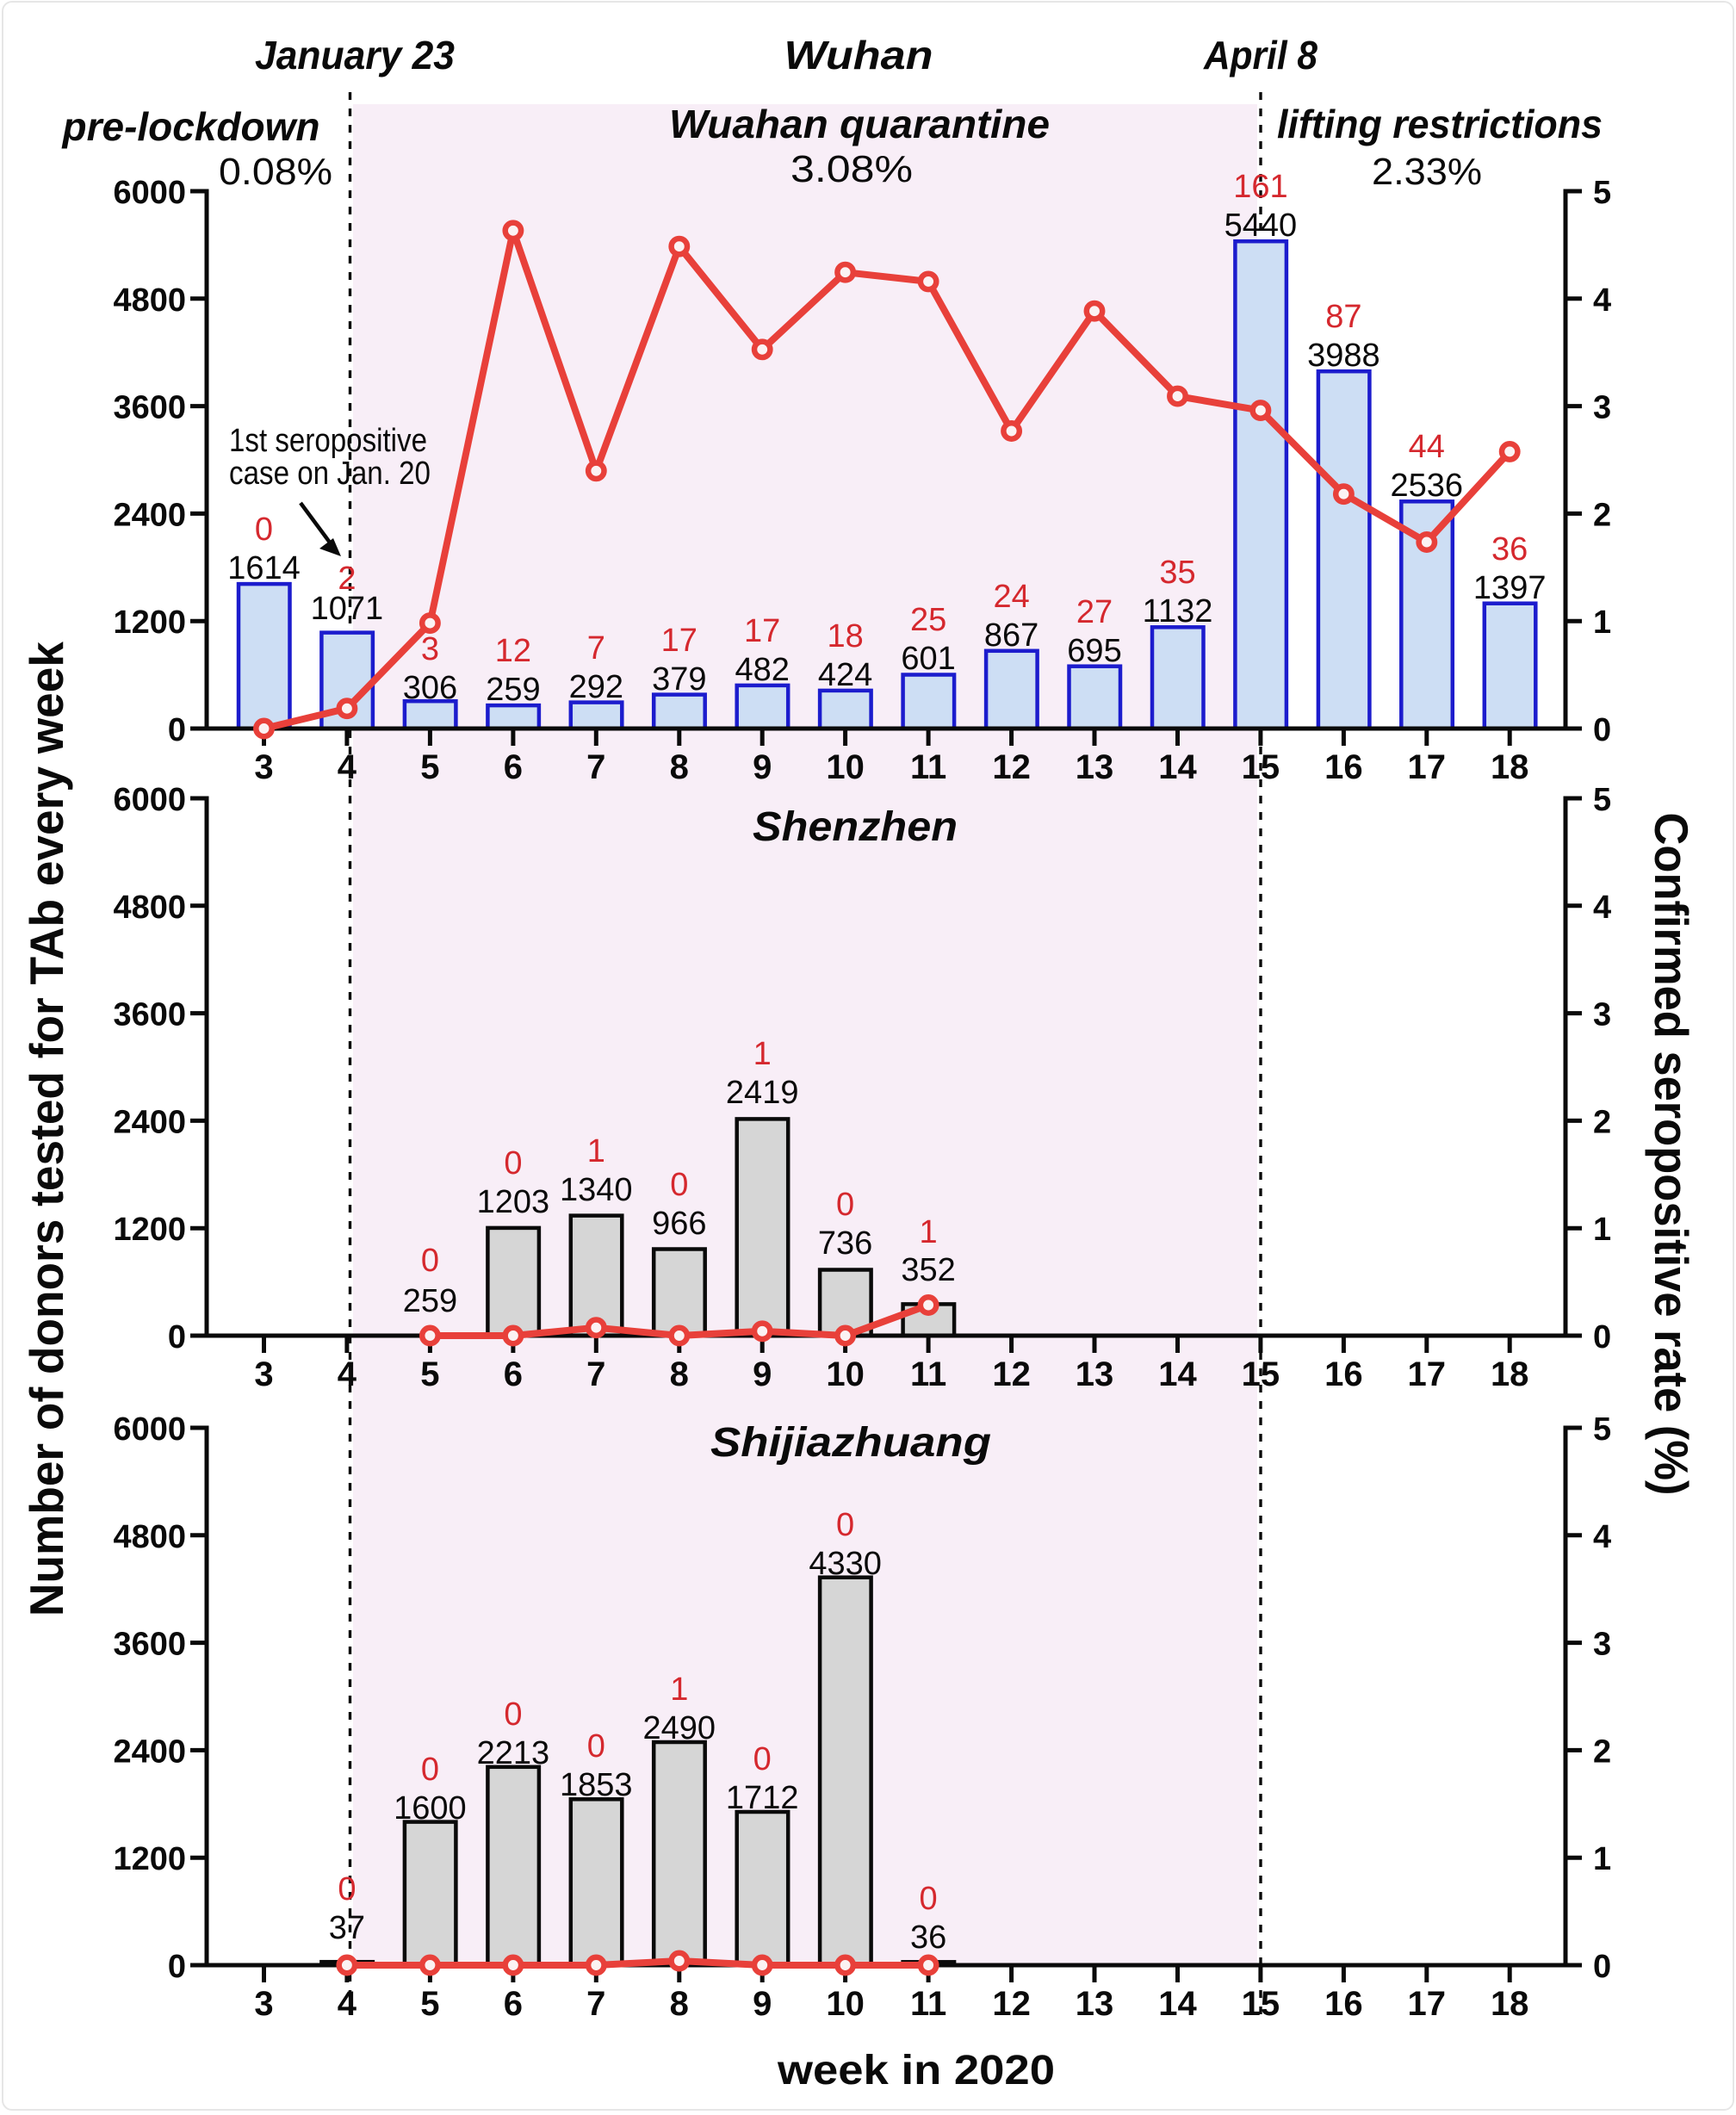 This screenshot has width=1736, height=2115. Describe the element at coordinates (1427, 172) in the screenshot. I see `svg-text: 2.33%` at that location.